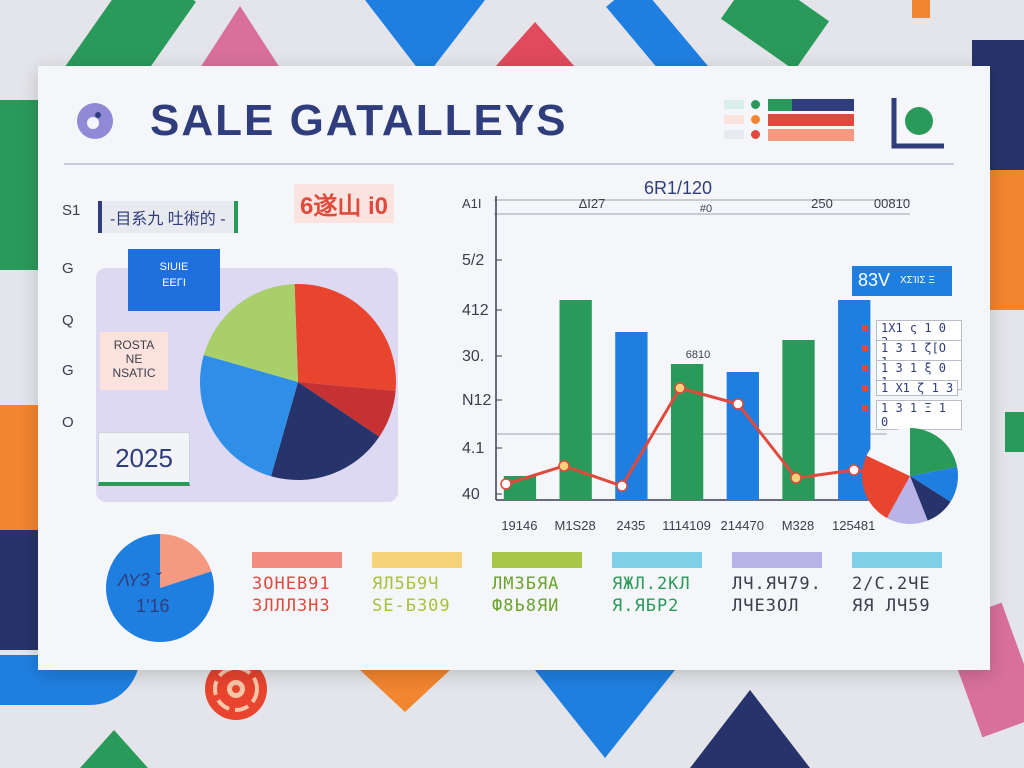 This screenshot has width=1024, height=768. I want to click on stat-column: ЛЧ.ЯЧ79. ЛЧЕЗОЛ, so click(777, 584).